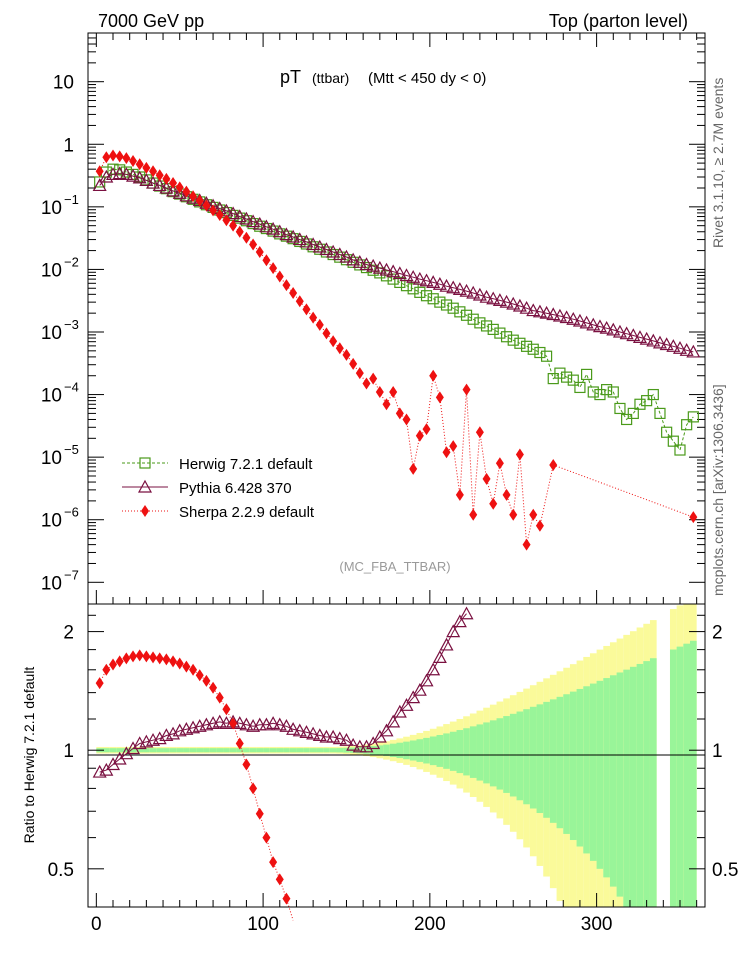 This screenshot has height=972, width=746. Describe the element at coordinates (194, 785) in the screenshot. I see `ratio-series-sherpa` at that location.